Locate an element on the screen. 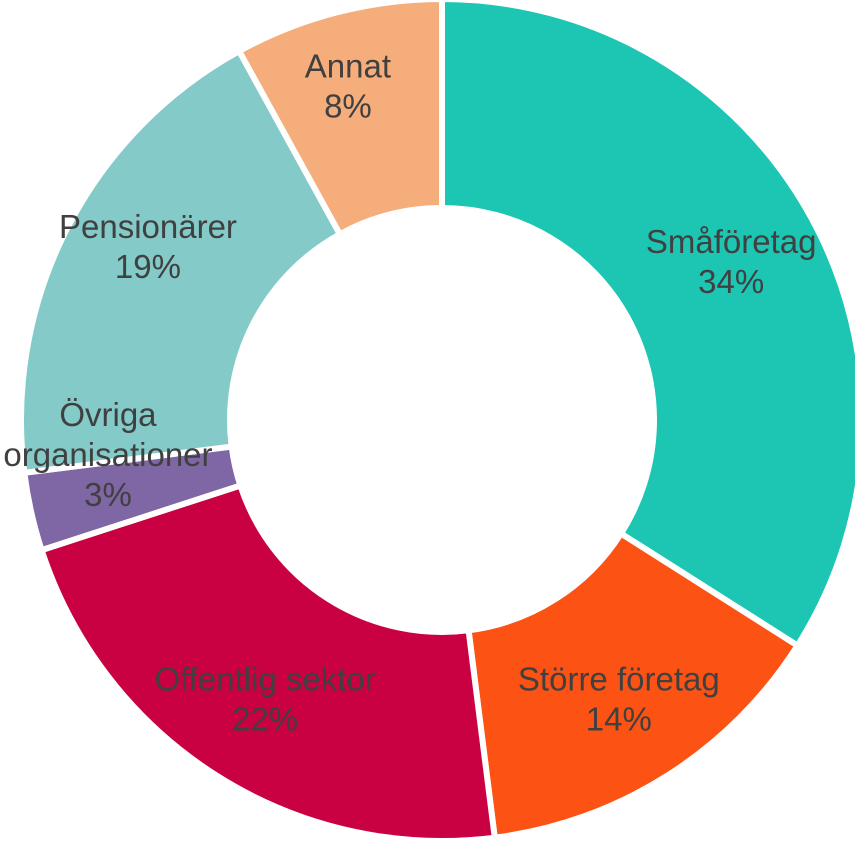 The image size is (855, 845). slice-value-label-4: 19% is located at coordinates (148, 266).